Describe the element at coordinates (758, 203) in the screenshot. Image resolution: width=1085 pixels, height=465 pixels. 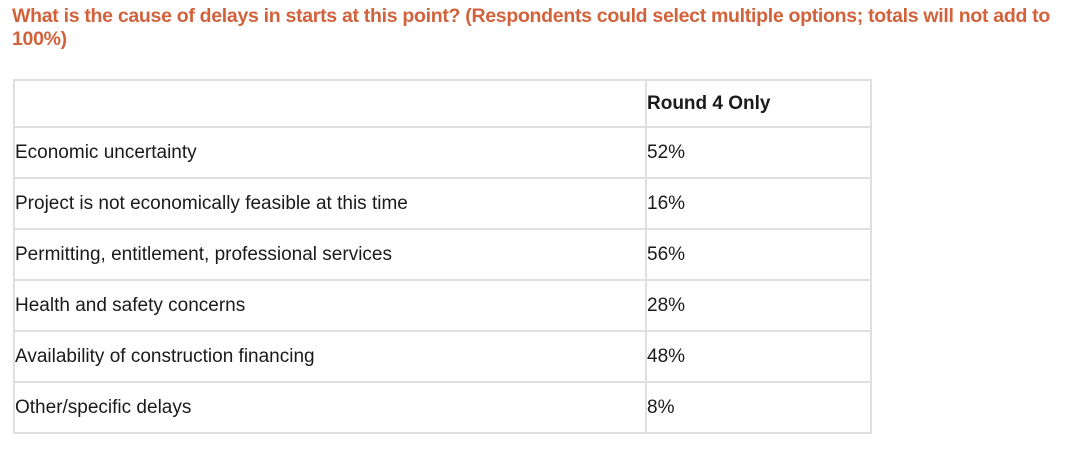
I see `row-value-not-economically-feasible: 16%` at that location.